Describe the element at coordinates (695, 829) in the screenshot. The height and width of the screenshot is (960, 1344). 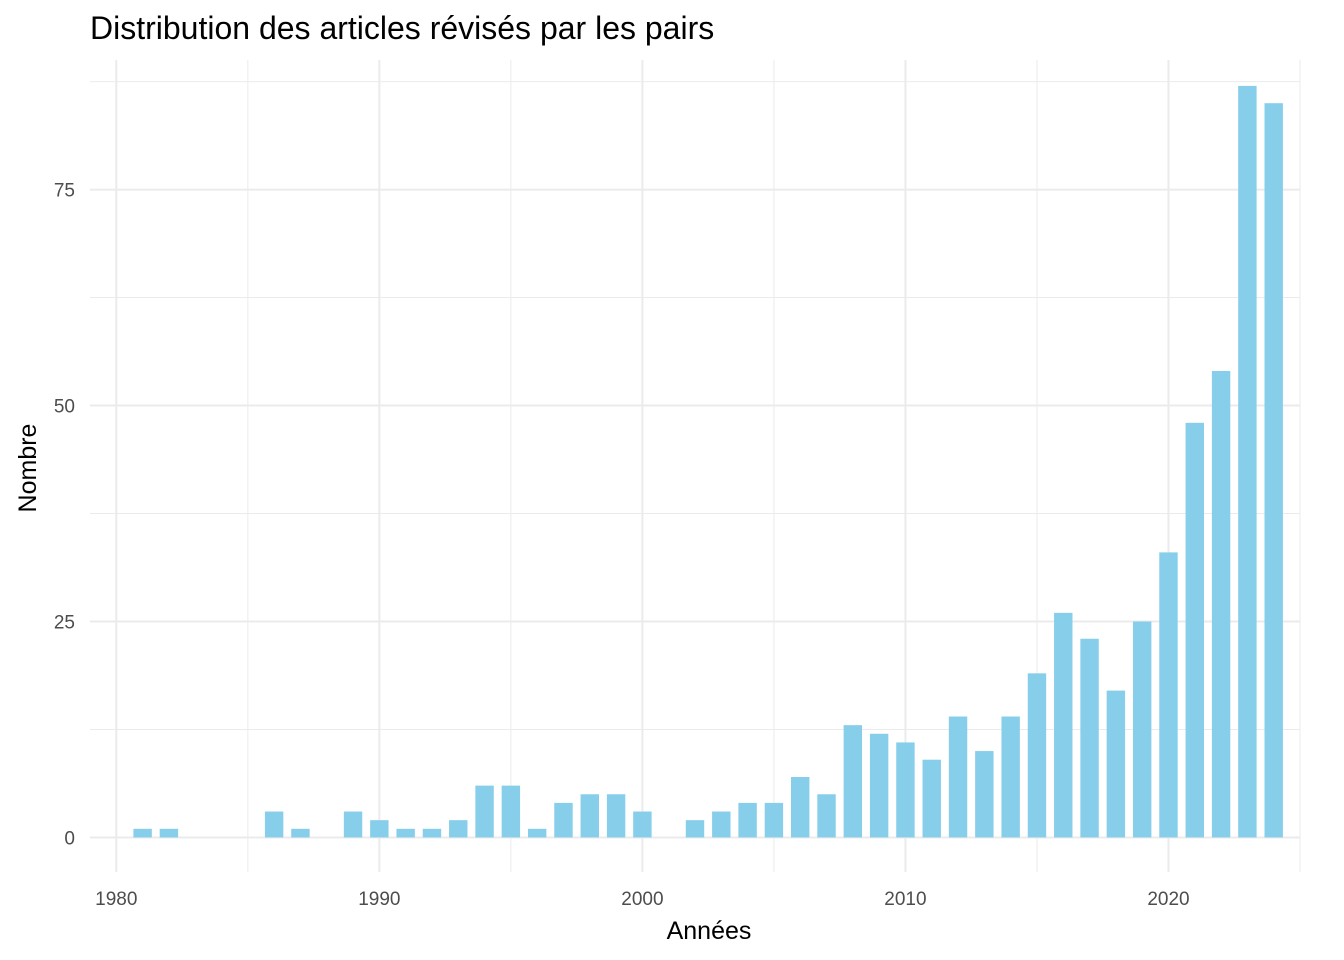
I see `bar-2002` at that location.